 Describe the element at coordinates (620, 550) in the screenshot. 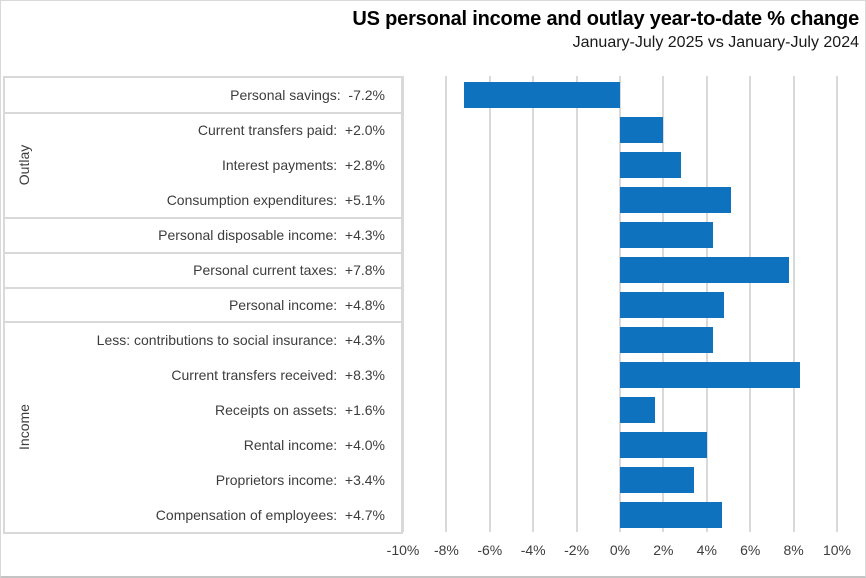

I see `x-axis-tick-label: 0%` at that location.